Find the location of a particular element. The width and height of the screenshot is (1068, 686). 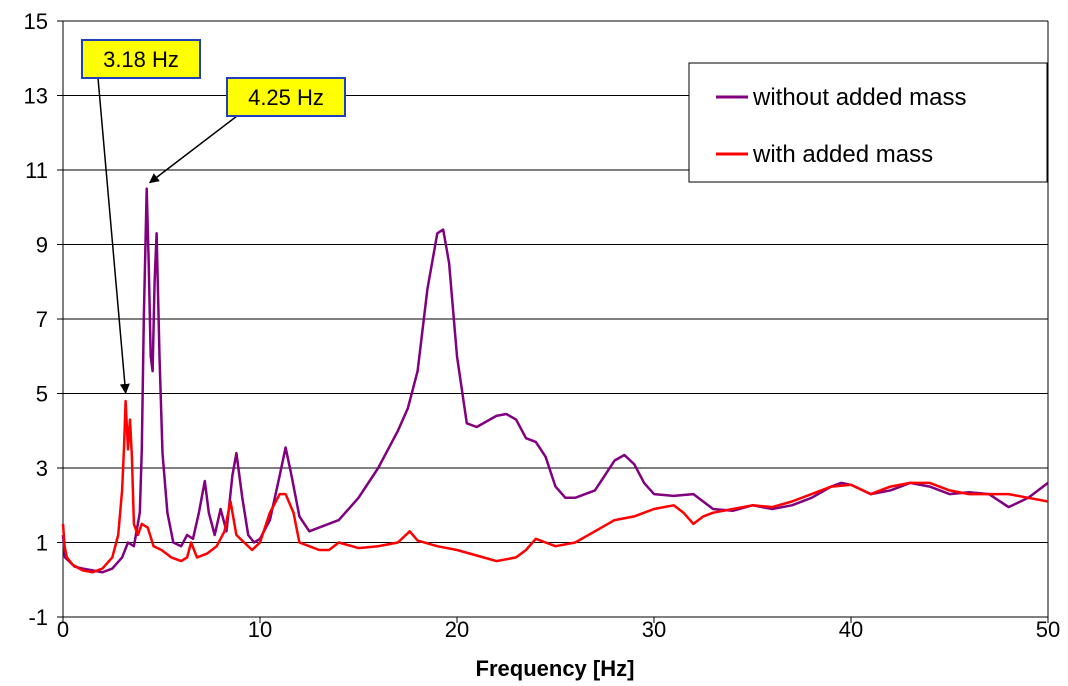

x-tick-label: 30 is located at coordinates (654, 629).